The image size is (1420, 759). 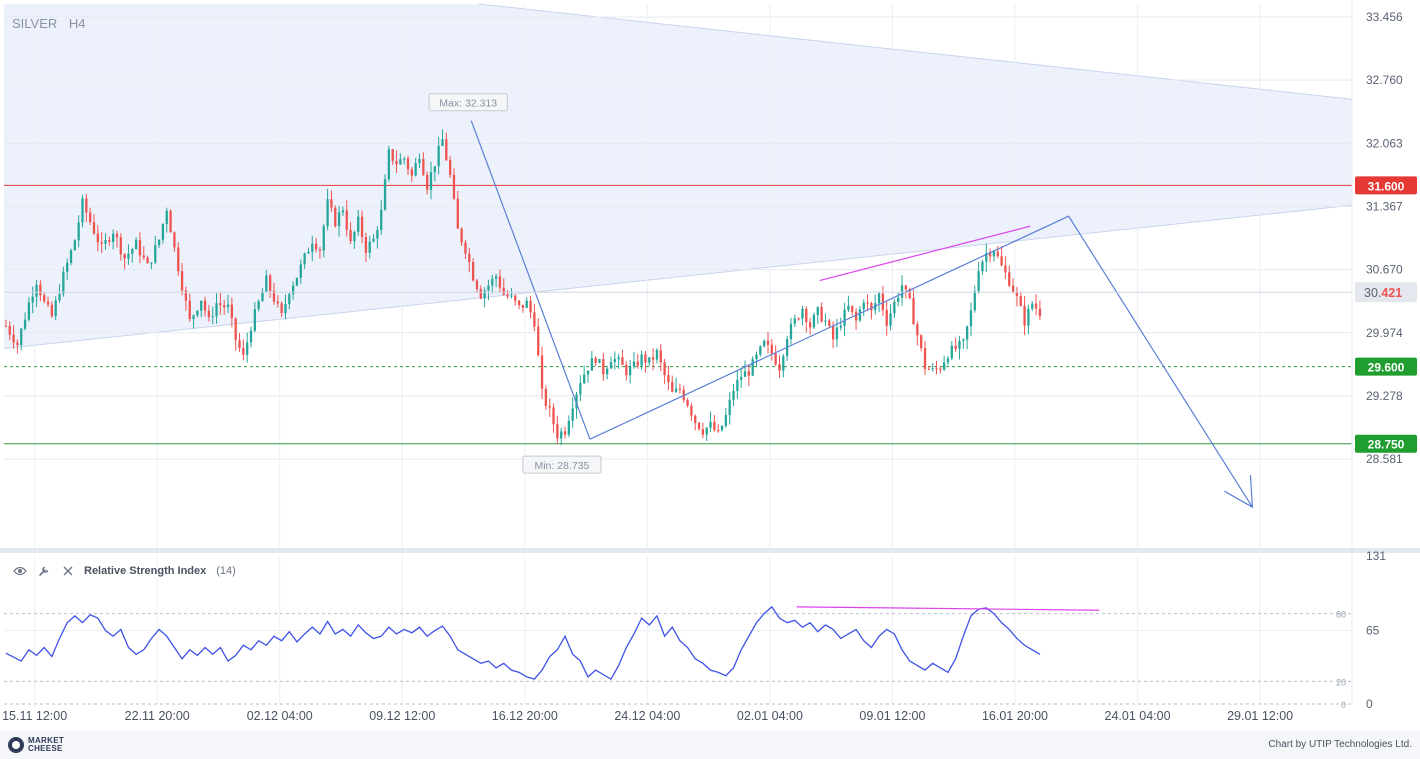 I want to click on price-divergence-line, so click(x=925, y=253).